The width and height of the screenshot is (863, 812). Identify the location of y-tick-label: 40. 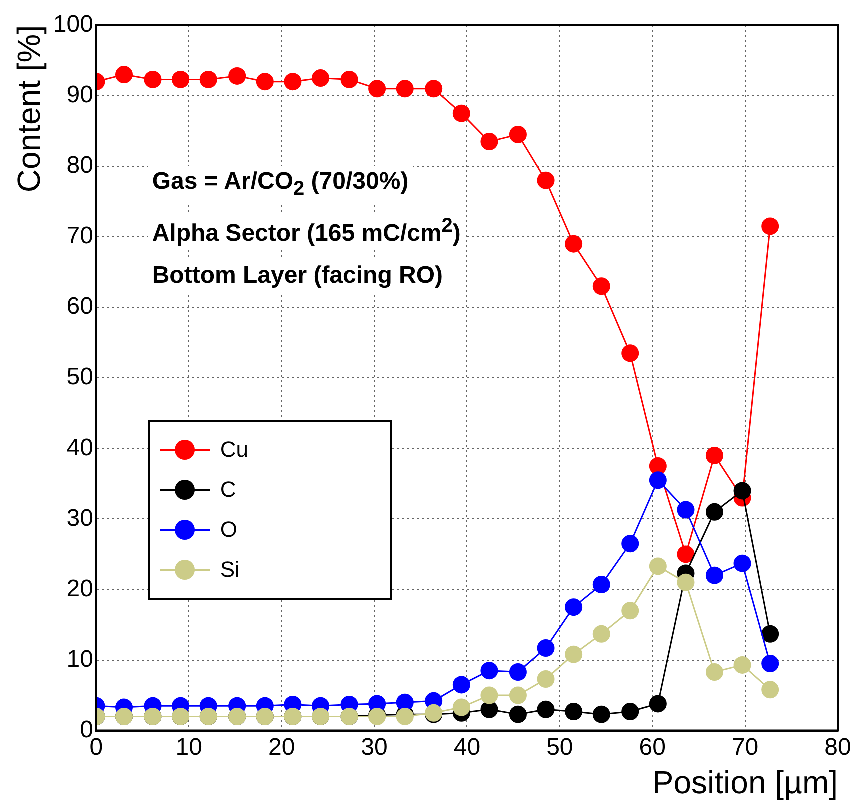
(80, 448).